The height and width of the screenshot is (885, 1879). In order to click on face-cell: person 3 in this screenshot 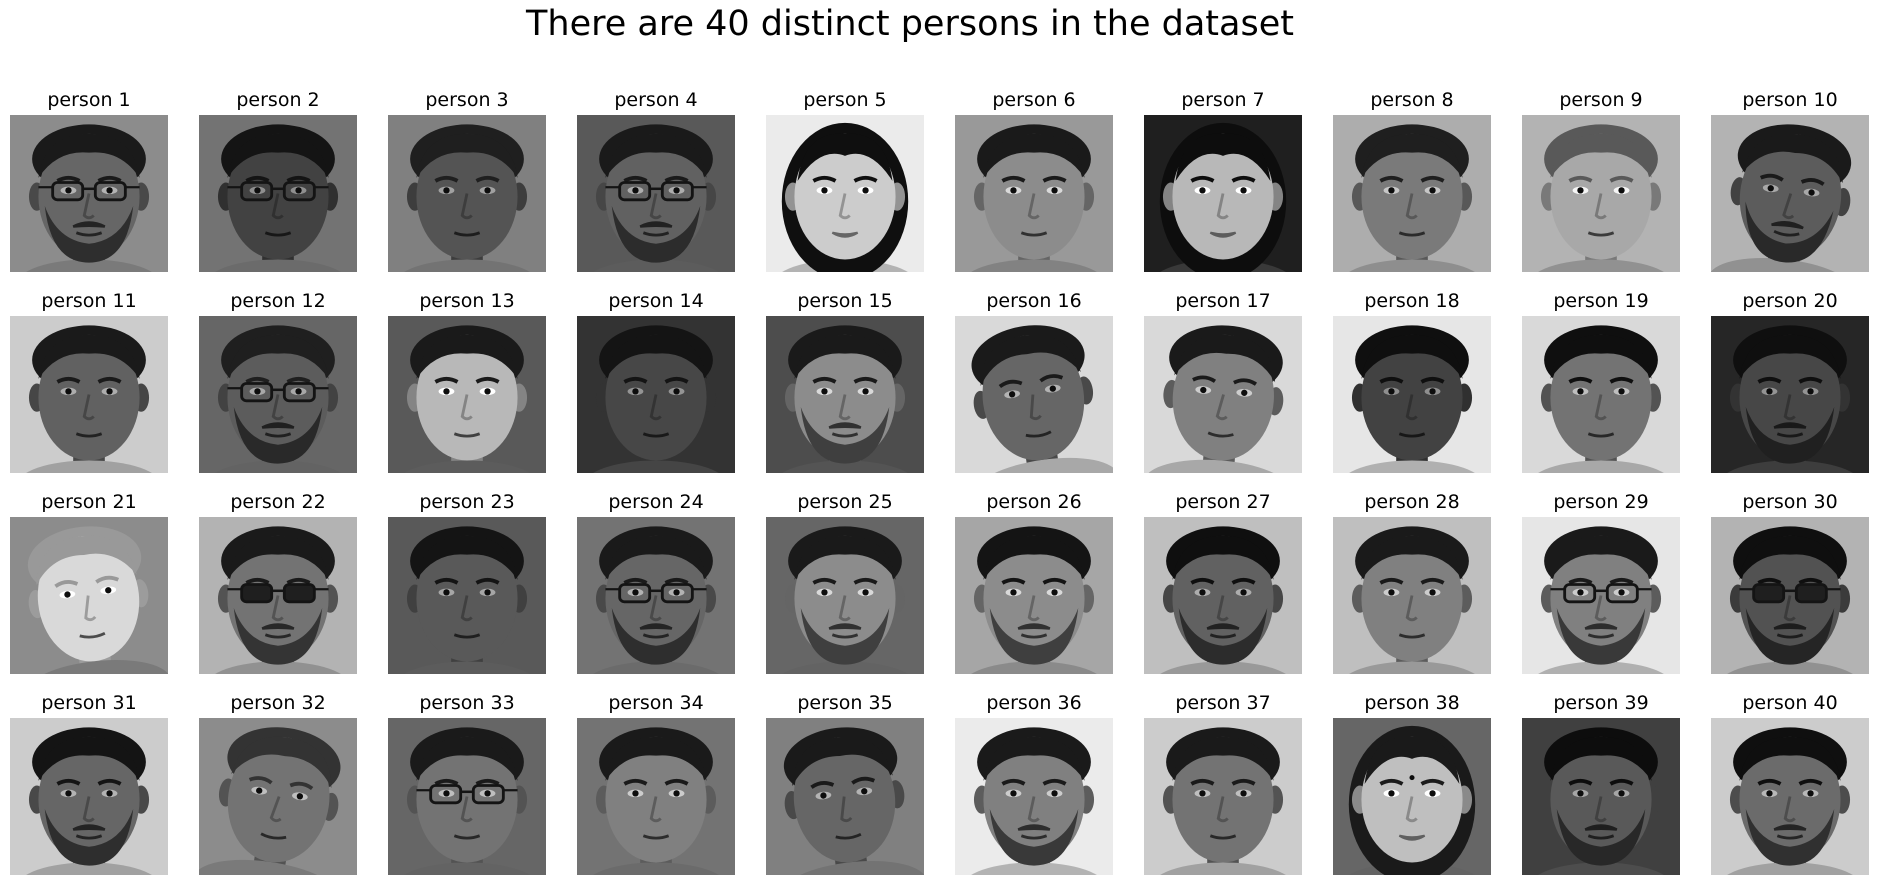, I will do `click(467, 180)`.